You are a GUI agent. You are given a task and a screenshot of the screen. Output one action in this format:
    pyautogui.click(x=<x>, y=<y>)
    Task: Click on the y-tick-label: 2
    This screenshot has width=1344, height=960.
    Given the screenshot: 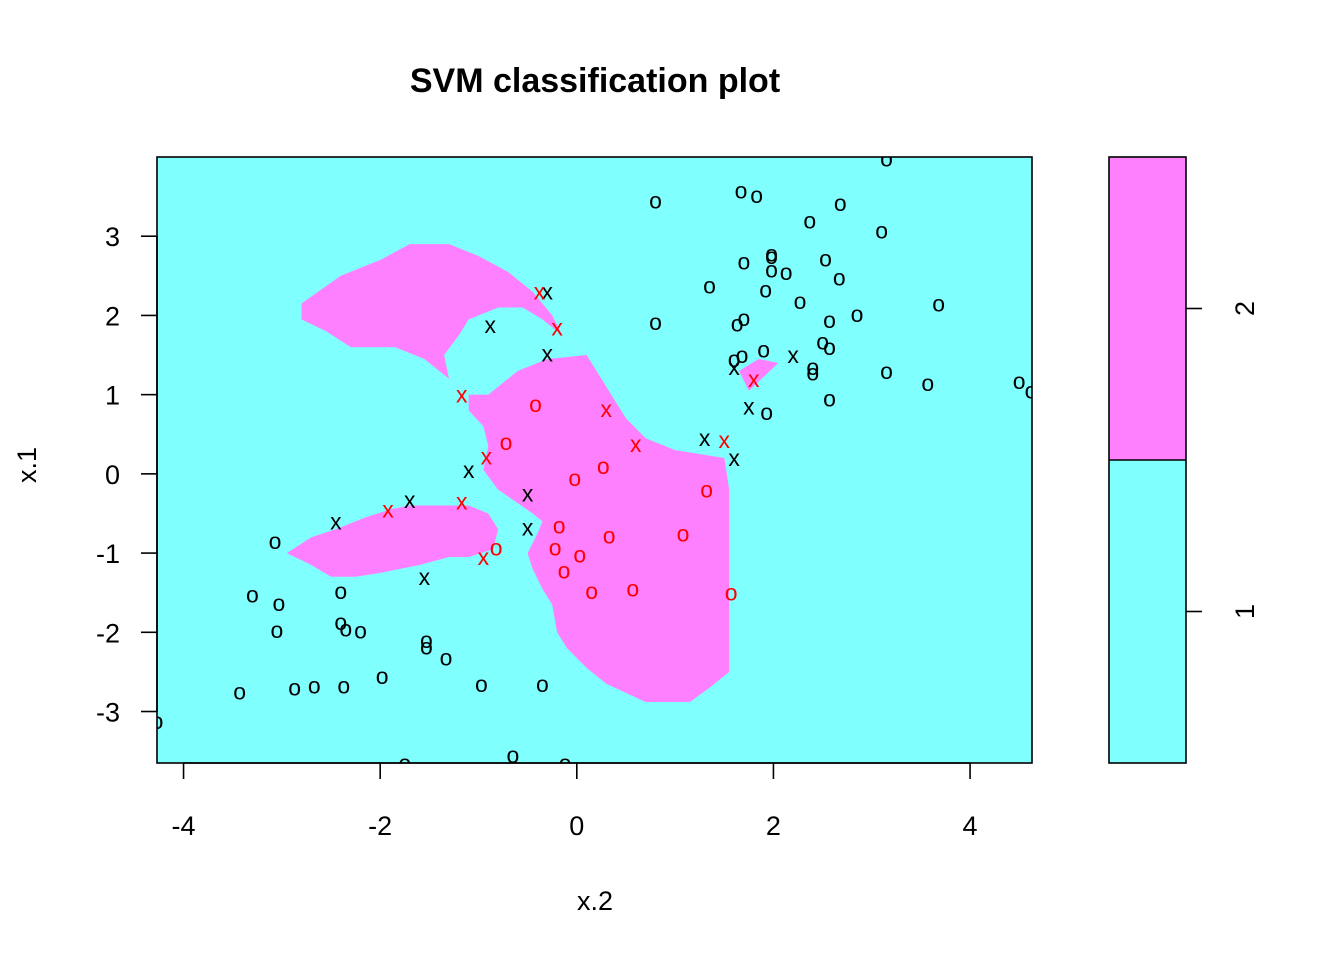 What is the action you would take?
    pyautogui.click(x=112, y=316)
    